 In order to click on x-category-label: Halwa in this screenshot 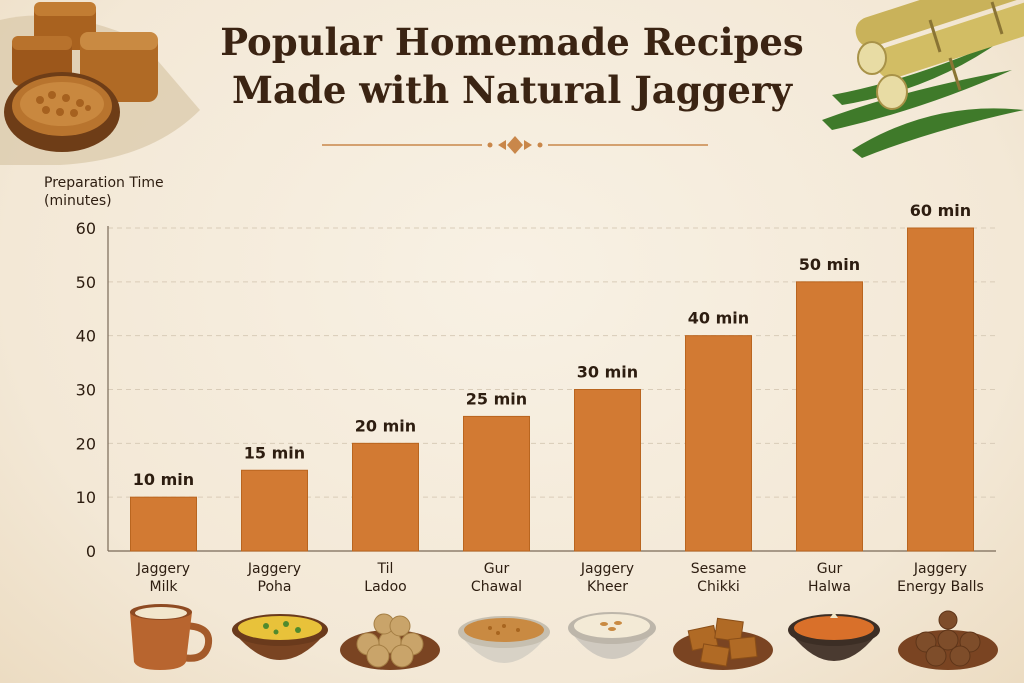, I will do `click(829, 587)`.